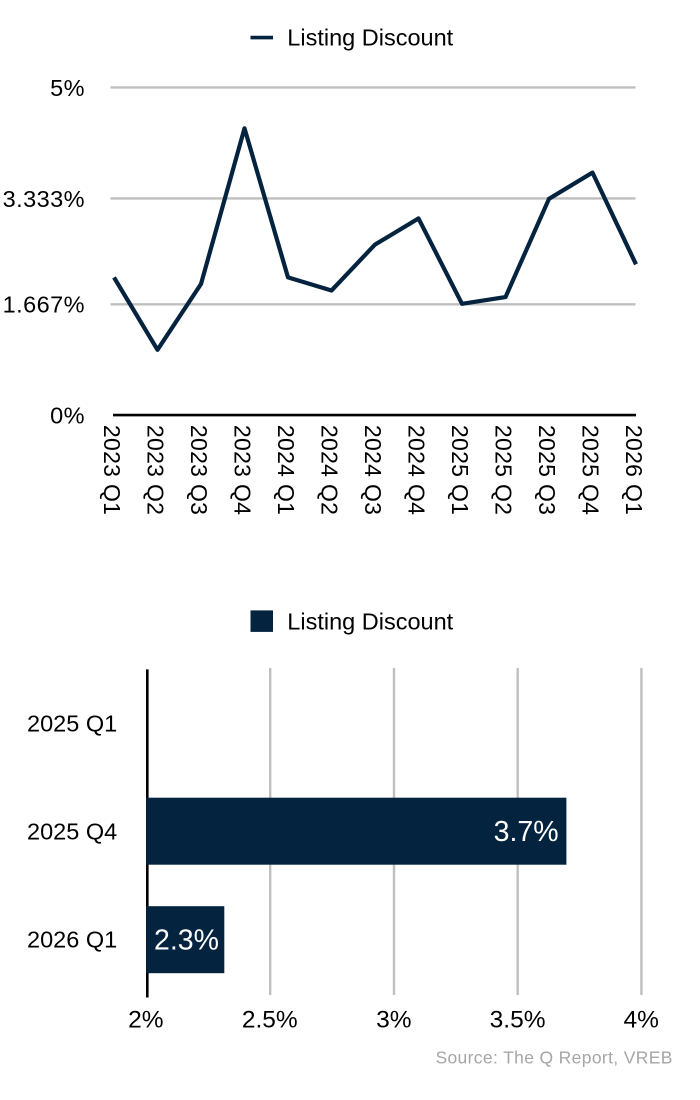  What do you see at coordinates (640, 1019) in the screenshot?
I see `svg-text: 4%` at bounding box center [640, 1019].